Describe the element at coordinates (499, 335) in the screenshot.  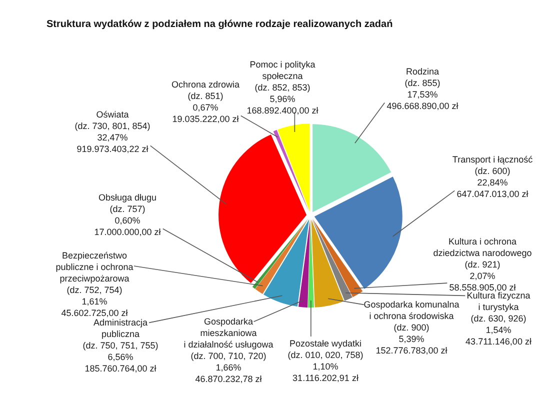
I see `data-label: 1,54% 43.711.146,00 zł` at that location.